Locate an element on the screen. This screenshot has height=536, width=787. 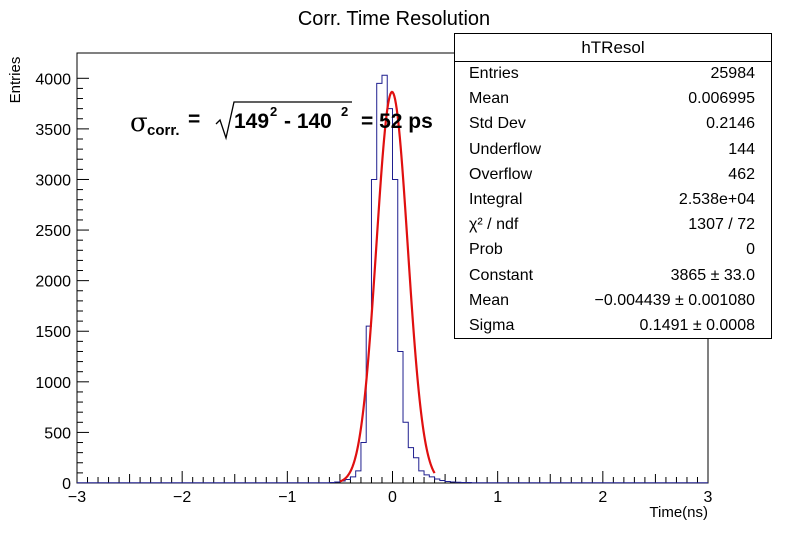
y-axis: 0 500 1000 1500 2000 2500 3000 3500 4000 is located at coordinates (62, 282).